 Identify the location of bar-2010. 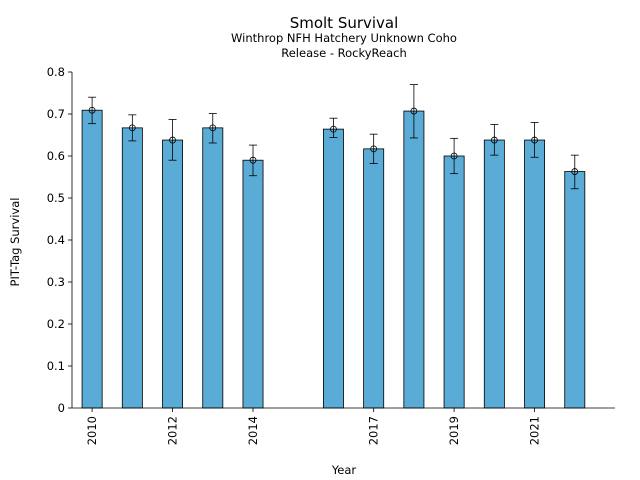
(92, 259).